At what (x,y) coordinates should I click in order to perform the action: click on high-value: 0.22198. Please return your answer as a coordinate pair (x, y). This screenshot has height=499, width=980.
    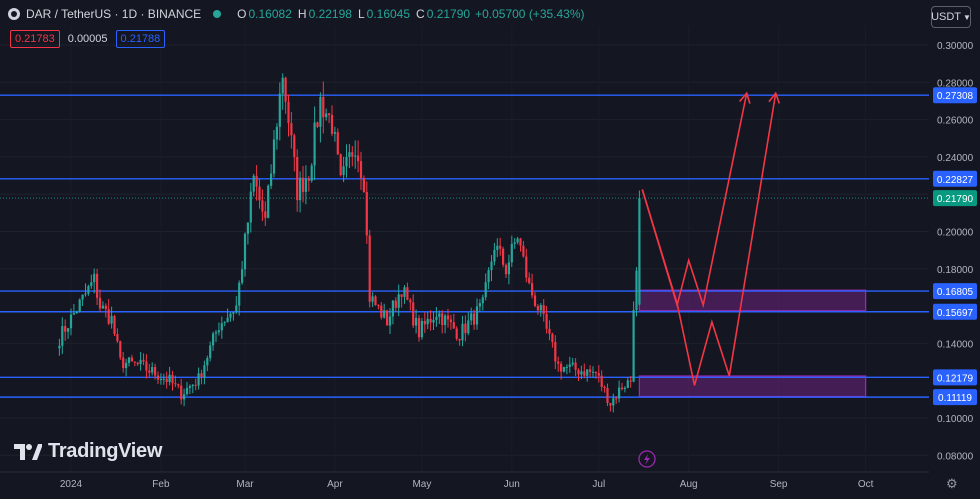
    Looking at the image, I should click on (330, 14).